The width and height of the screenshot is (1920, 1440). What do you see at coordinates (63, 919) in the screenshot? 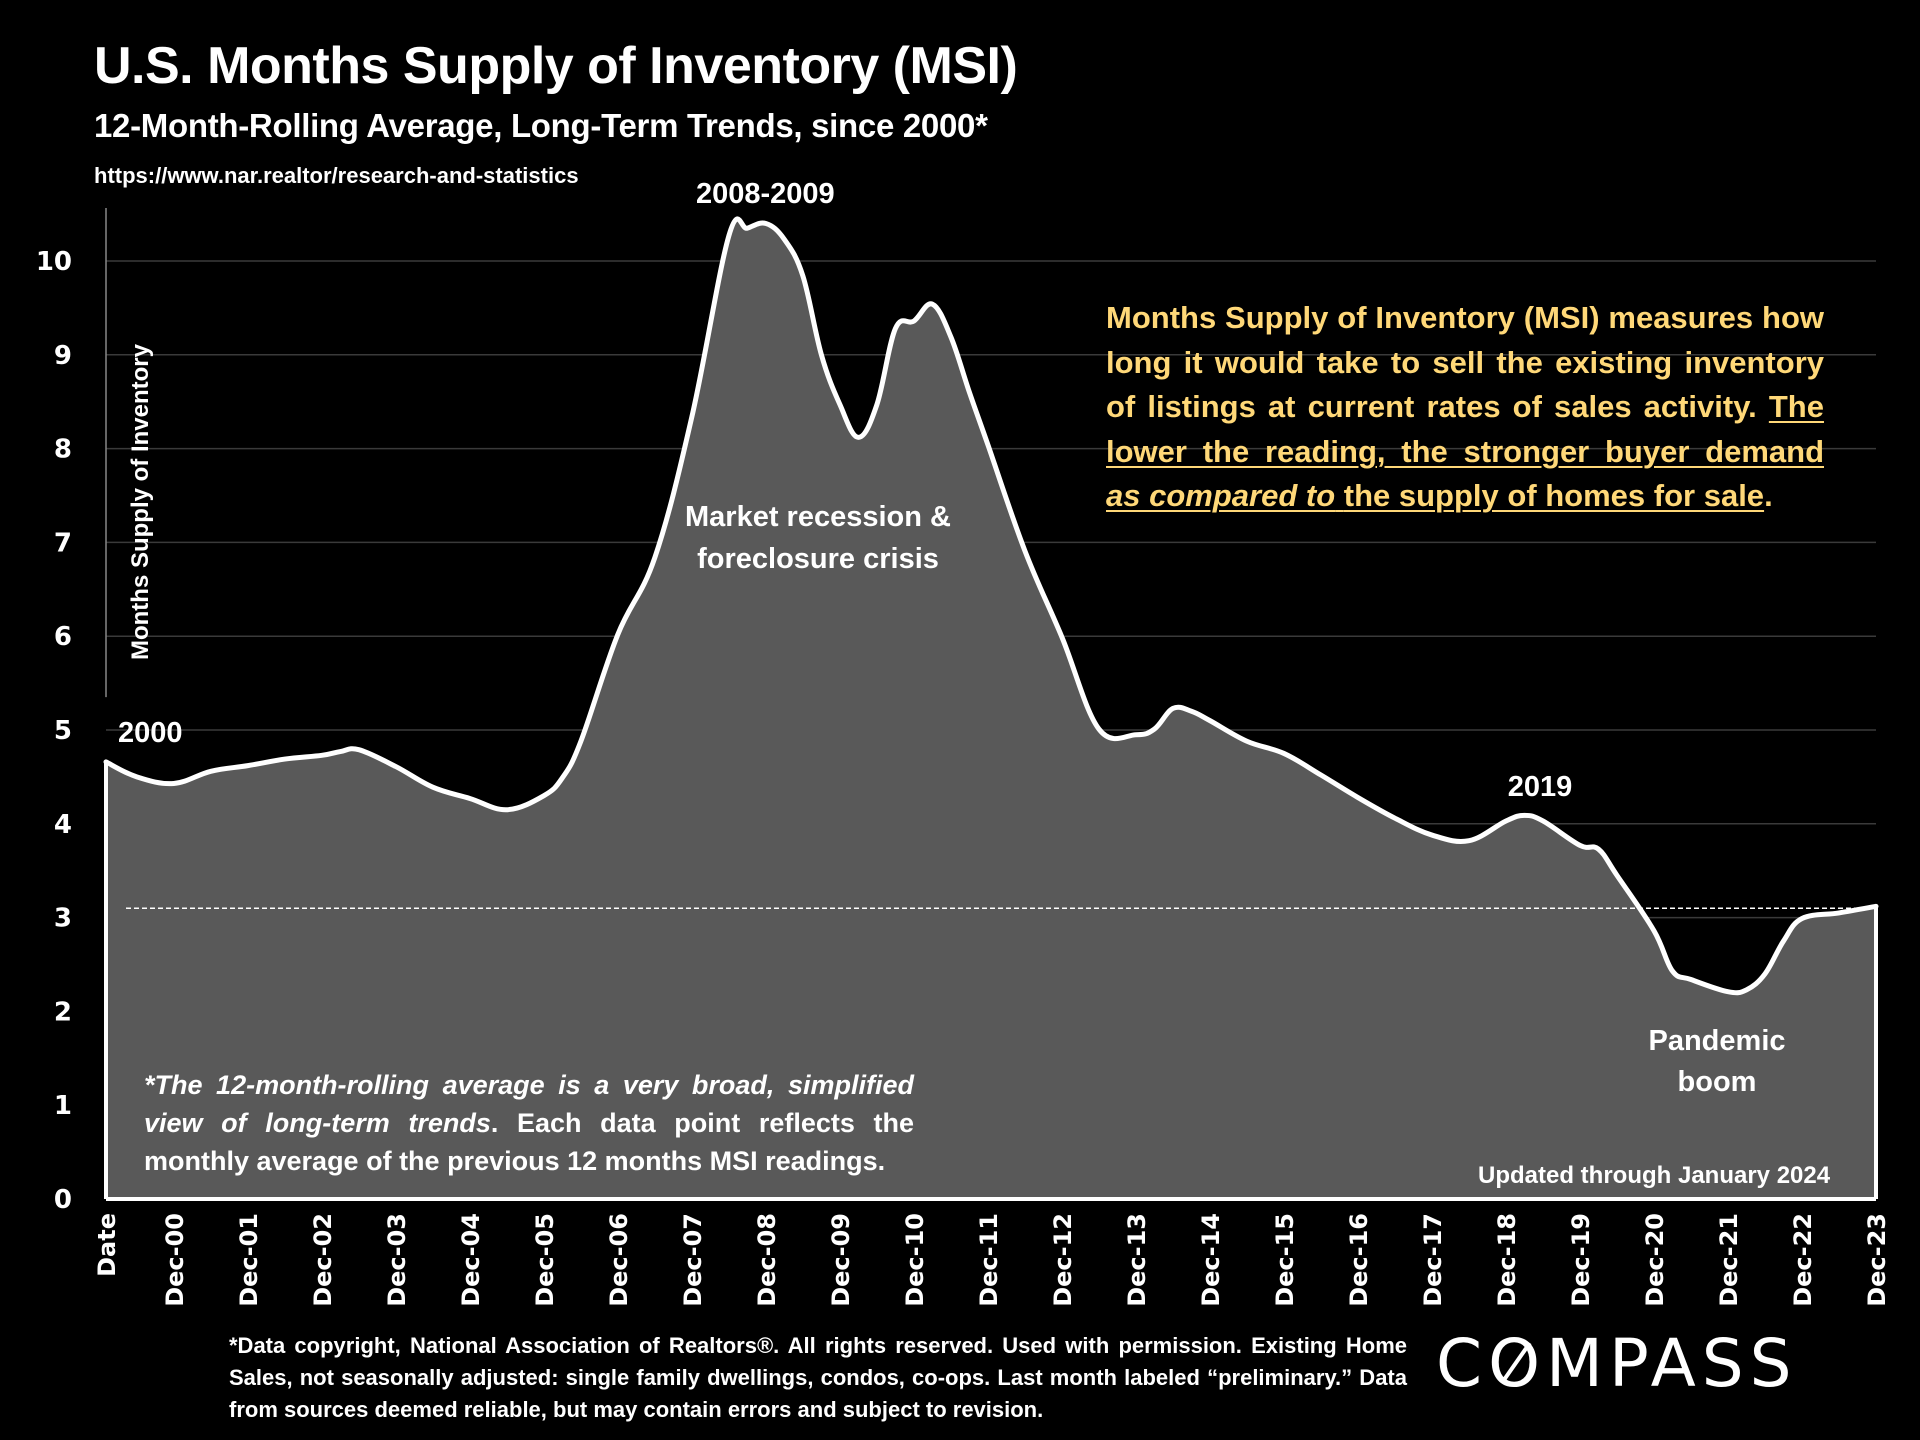
I see `y-tick-label: 3` at bounding box center [63, 919].